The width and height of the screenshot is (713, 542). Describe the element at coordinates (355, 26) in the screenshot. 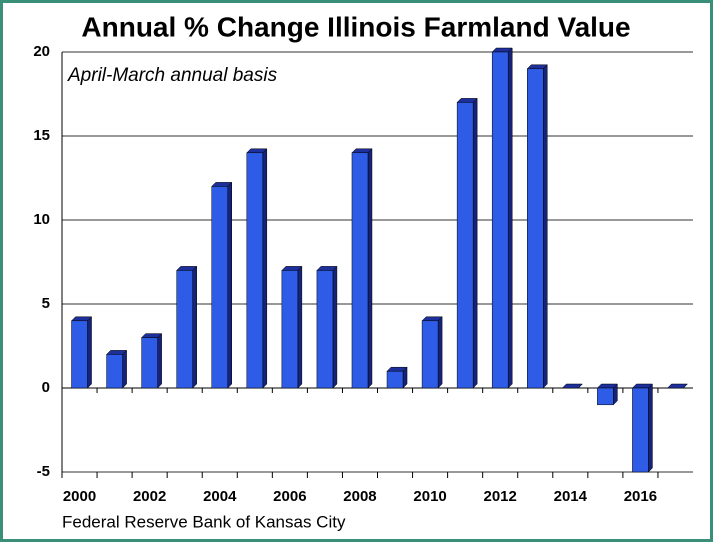

I see `chart-title: Annual % Change Illinois Farmland Value` at that location.